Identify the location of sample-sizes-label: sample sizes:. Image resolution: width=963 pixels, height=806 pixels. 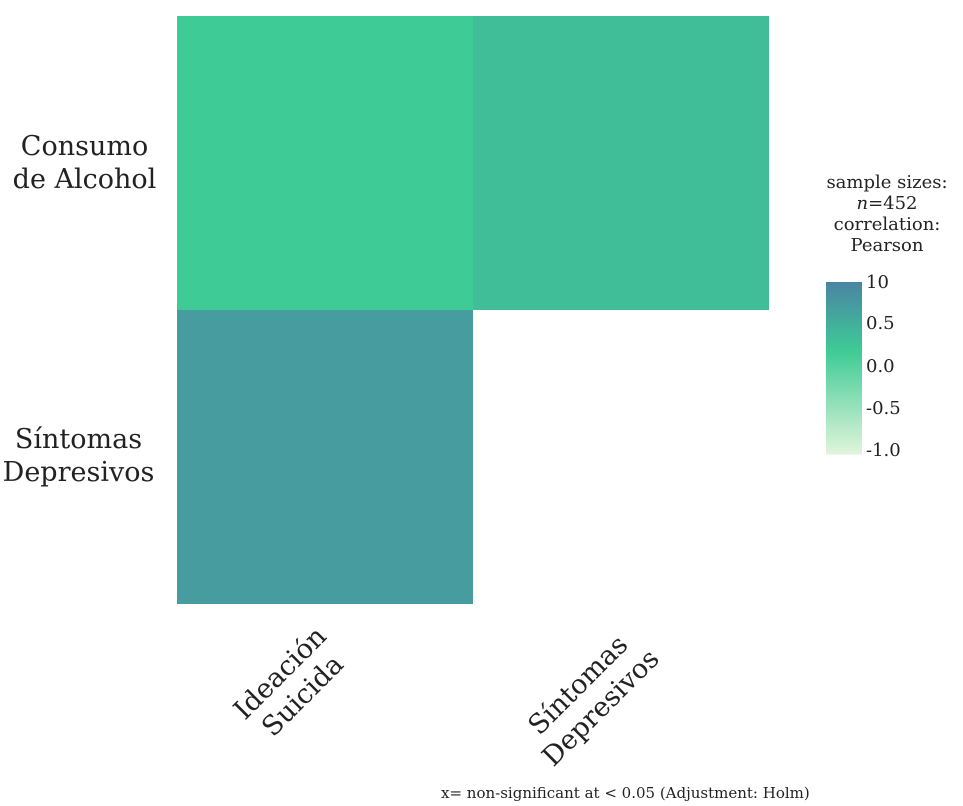
(887, 182).